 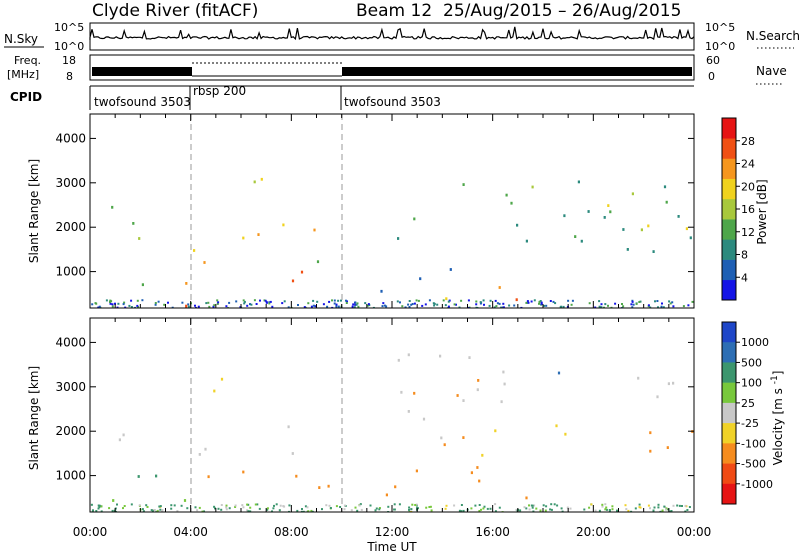 What do you see at coordinates (70, 183) in the screenshot?
I see `y-tick-label: 3000` at bounding box center [70, 183].